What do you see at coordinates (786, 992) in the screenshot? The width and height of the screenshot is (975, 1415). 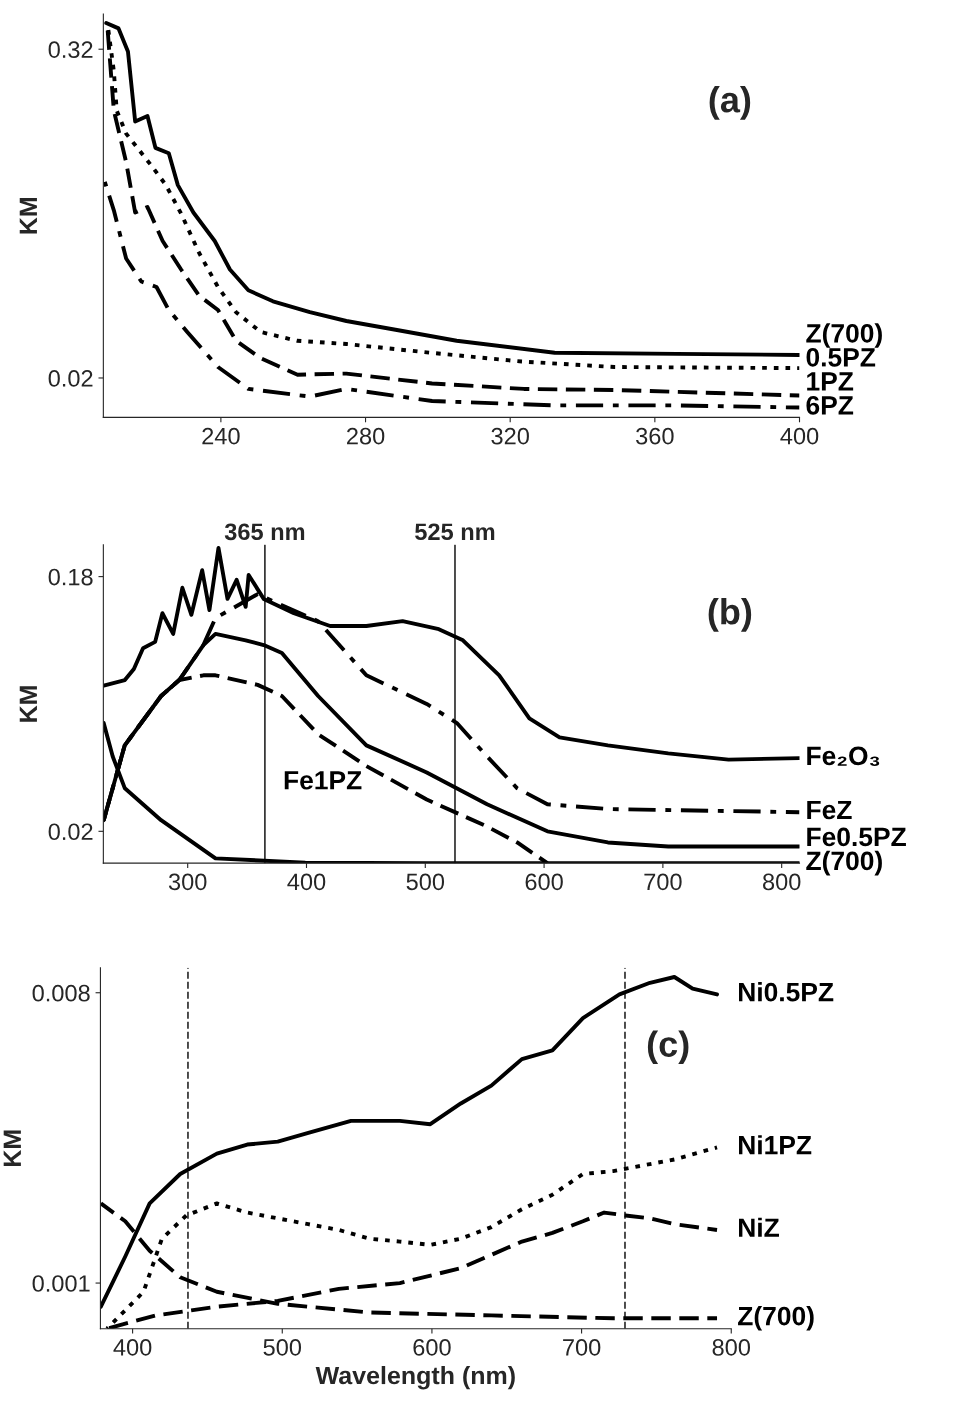 I see `series-label: Ni0.5PZ` at bounding box center [786, 992].